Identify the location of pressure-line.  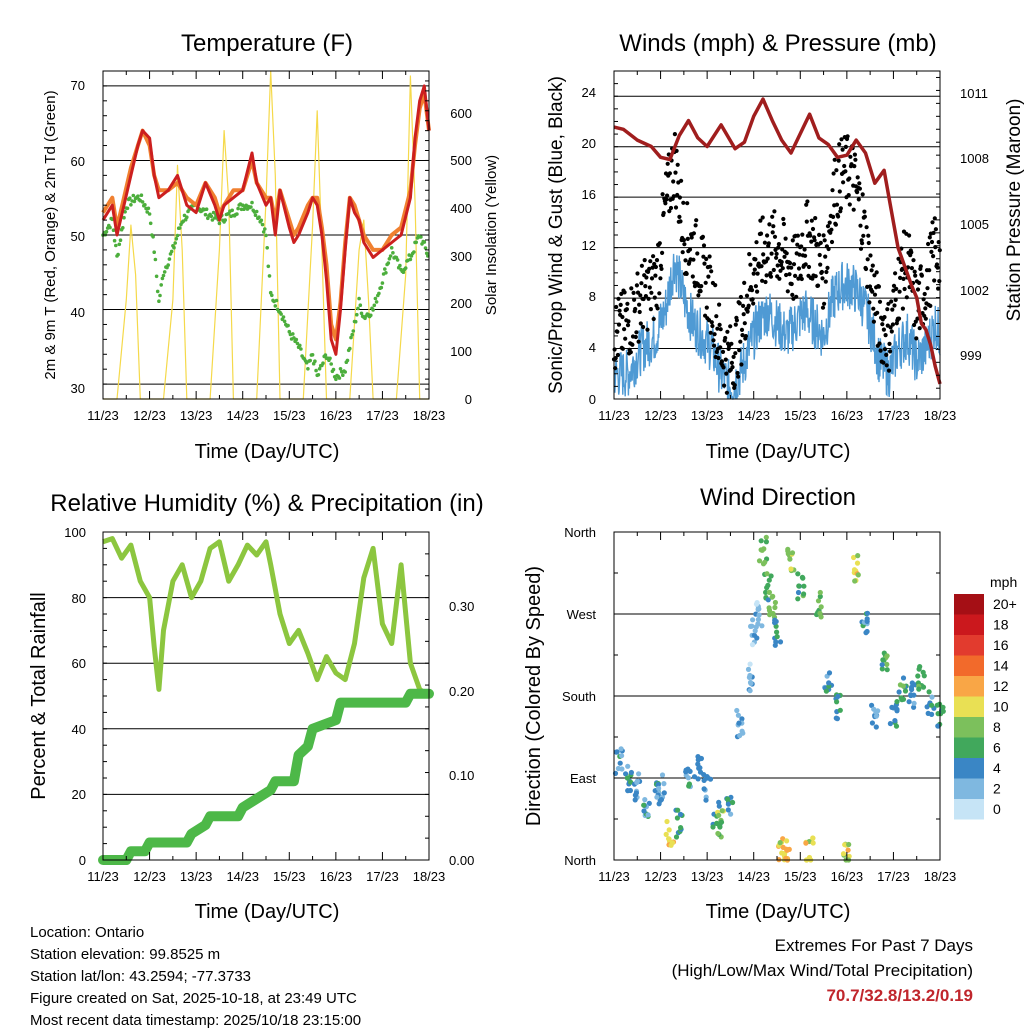
(777, 241).